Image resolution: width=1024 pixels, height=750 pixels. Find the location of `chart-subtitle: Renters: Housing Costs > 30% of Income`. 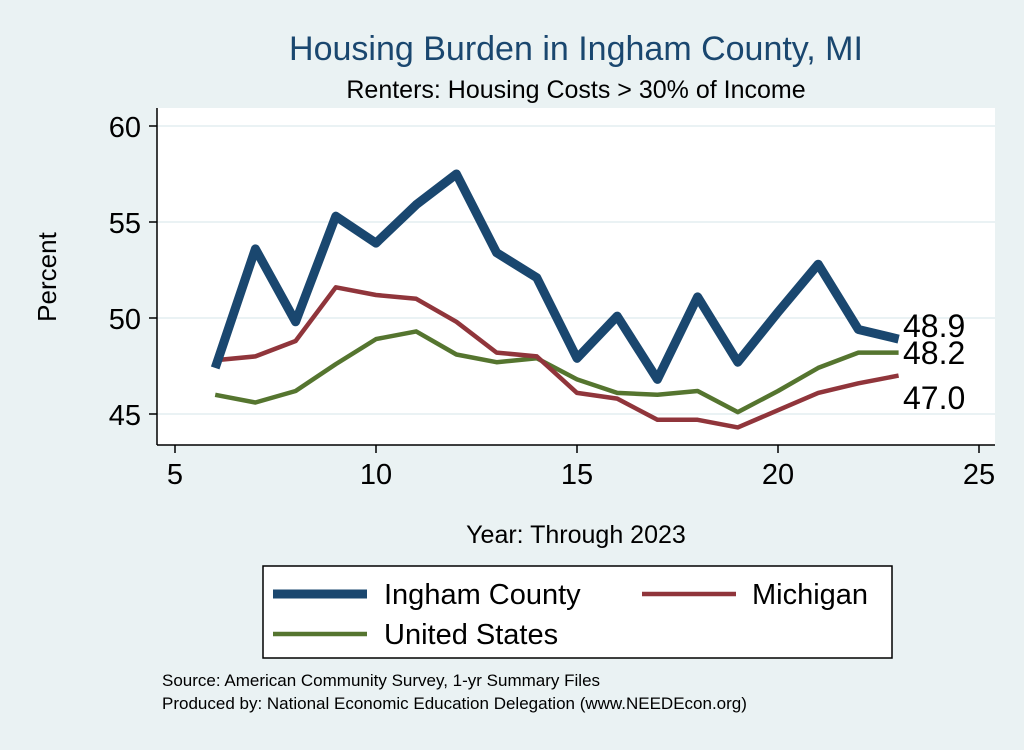

chart-subtitle: Renters: Housing Costs > 30% of Income is located at coordinates (575, 90).